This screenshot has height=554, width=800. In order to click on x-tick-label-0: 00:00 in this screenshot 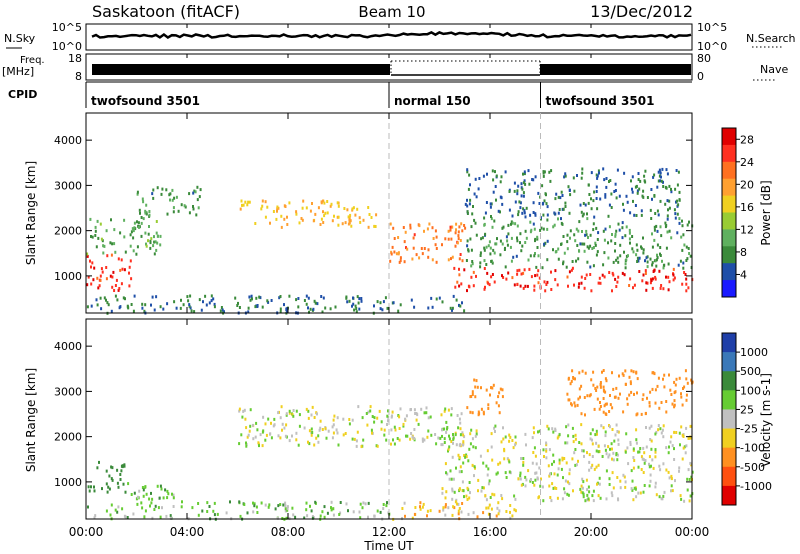, I will do `click(86, 532)`.